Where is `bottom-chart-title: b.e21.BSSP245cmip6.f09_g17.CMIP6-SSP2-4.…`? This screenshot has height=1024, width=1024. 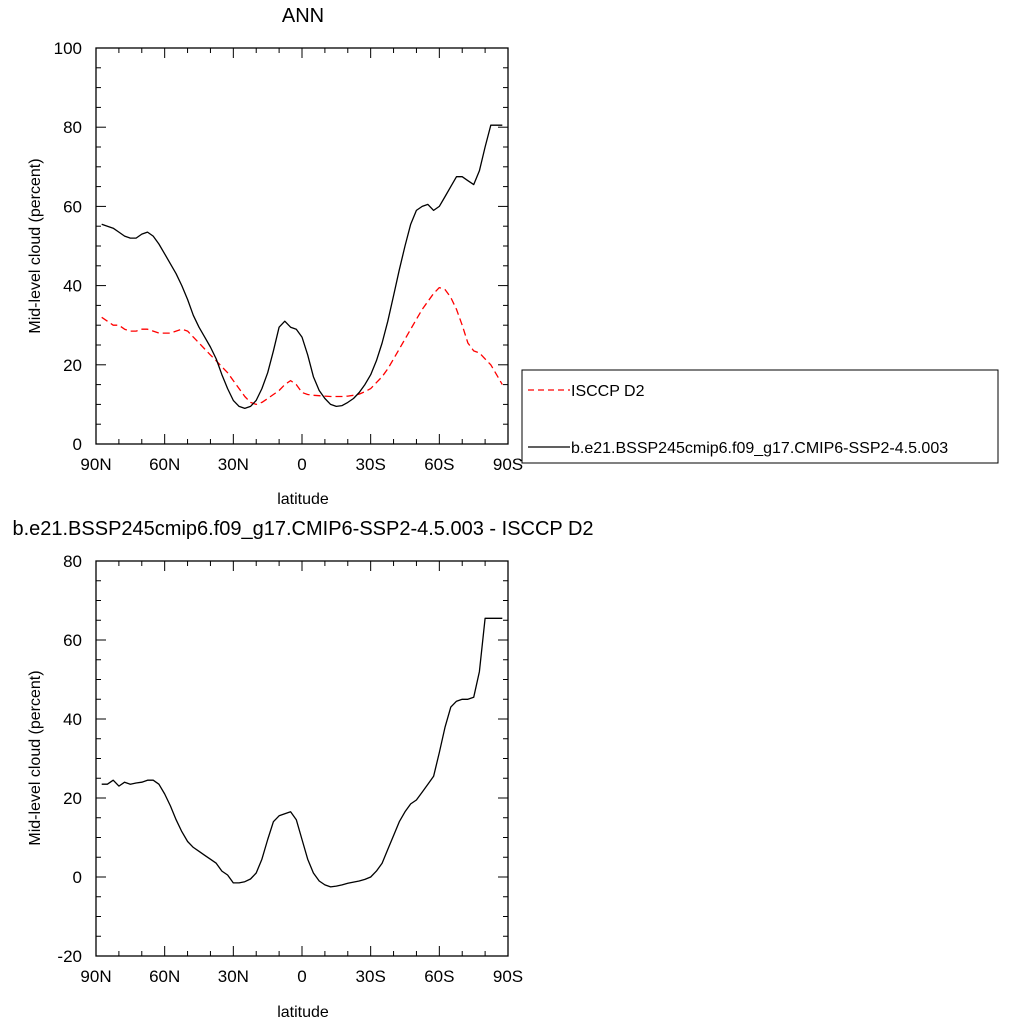 bottom-chart-title: b.e21.BSSP245cmip6.f09_g17.CMIP6-SSP2-4.… is located at coordinates (302, 529).